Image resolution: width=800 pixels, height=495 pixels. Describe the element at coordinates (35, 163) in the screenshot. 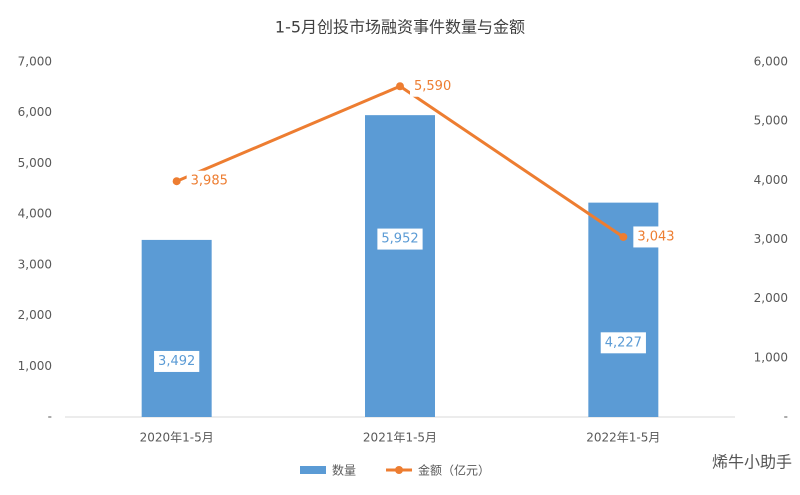

I see `y-tick-label: 5,000` at that location.